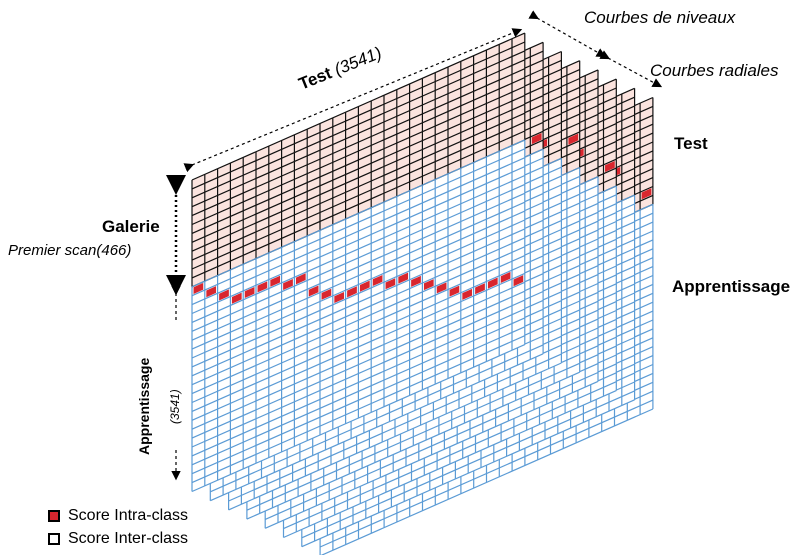 The image size is (808, 555). Describe the element at coordinates (70, 250) in the screenshot. I see `premier-scan-label: Premier scan(466)` at that location.